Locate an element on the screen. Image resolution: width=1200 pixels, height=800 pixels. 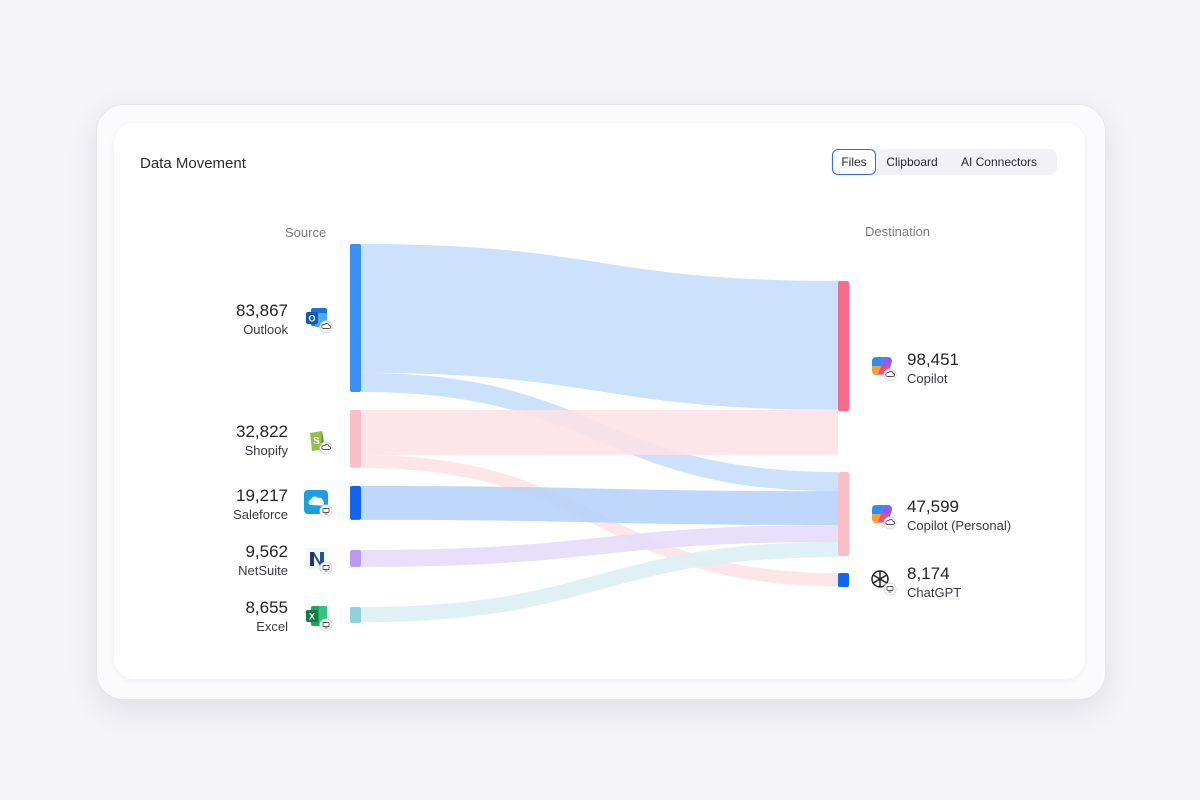
excel-icon: X is located at coordinates (318, 617).